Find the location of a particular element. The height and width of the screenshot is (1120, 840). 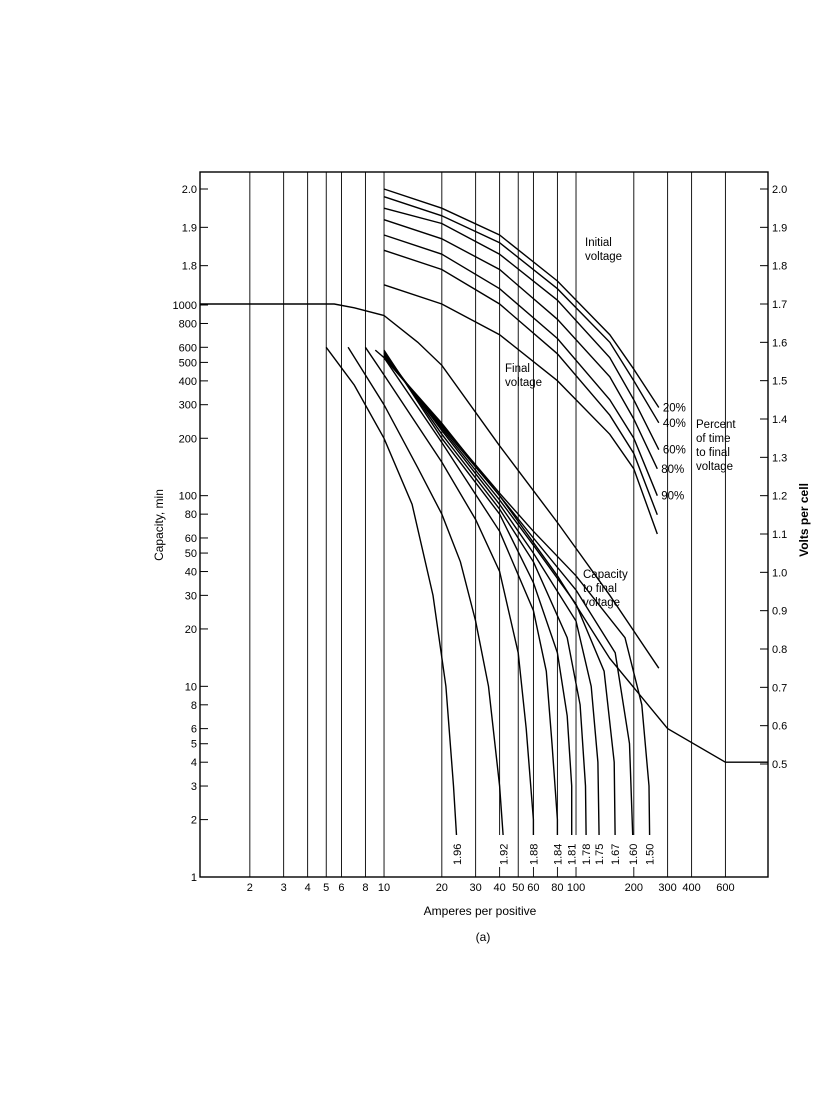

discharge-label-bg-1.78 is located at coordinates (586, 851).